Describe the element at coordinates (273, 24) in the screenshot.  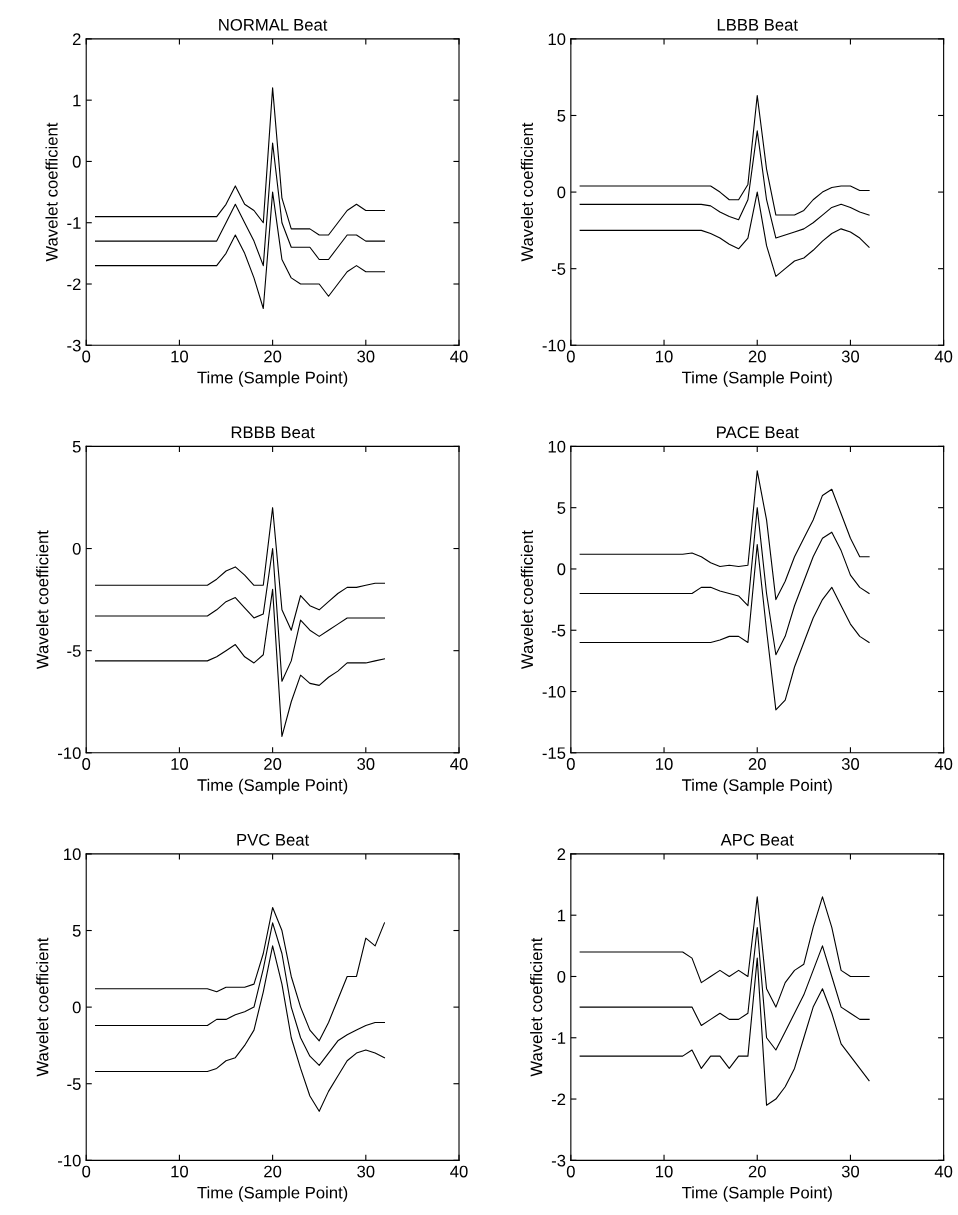
I see `chart-title: NORMAL Beat` at that location.